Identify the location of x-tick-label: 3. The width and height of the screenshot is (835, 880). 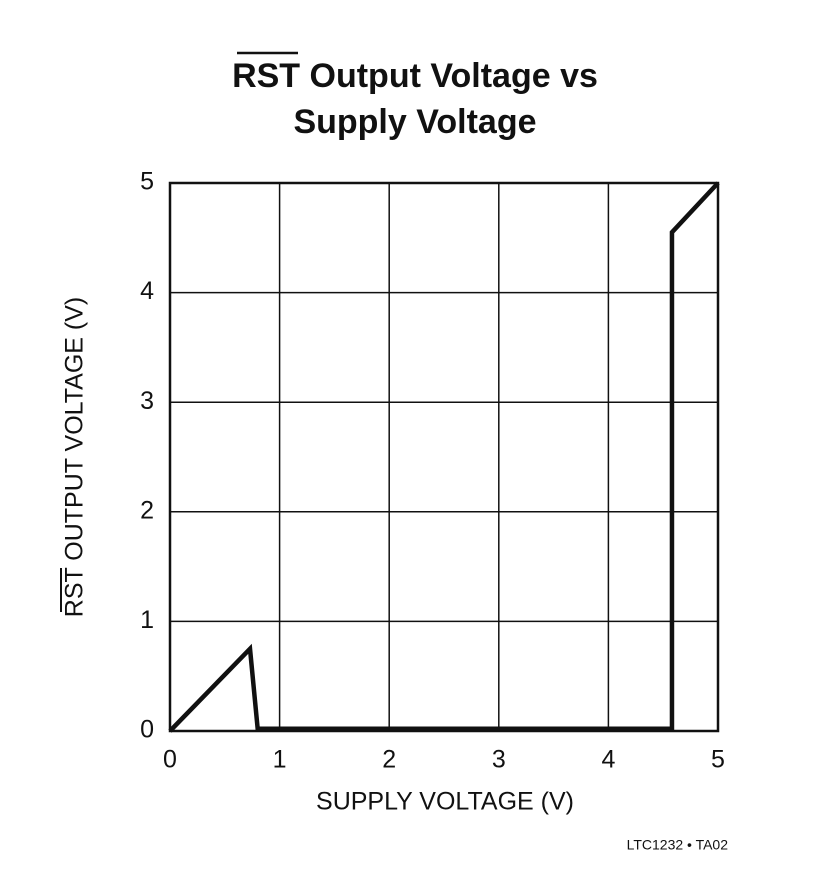
(499, 760).